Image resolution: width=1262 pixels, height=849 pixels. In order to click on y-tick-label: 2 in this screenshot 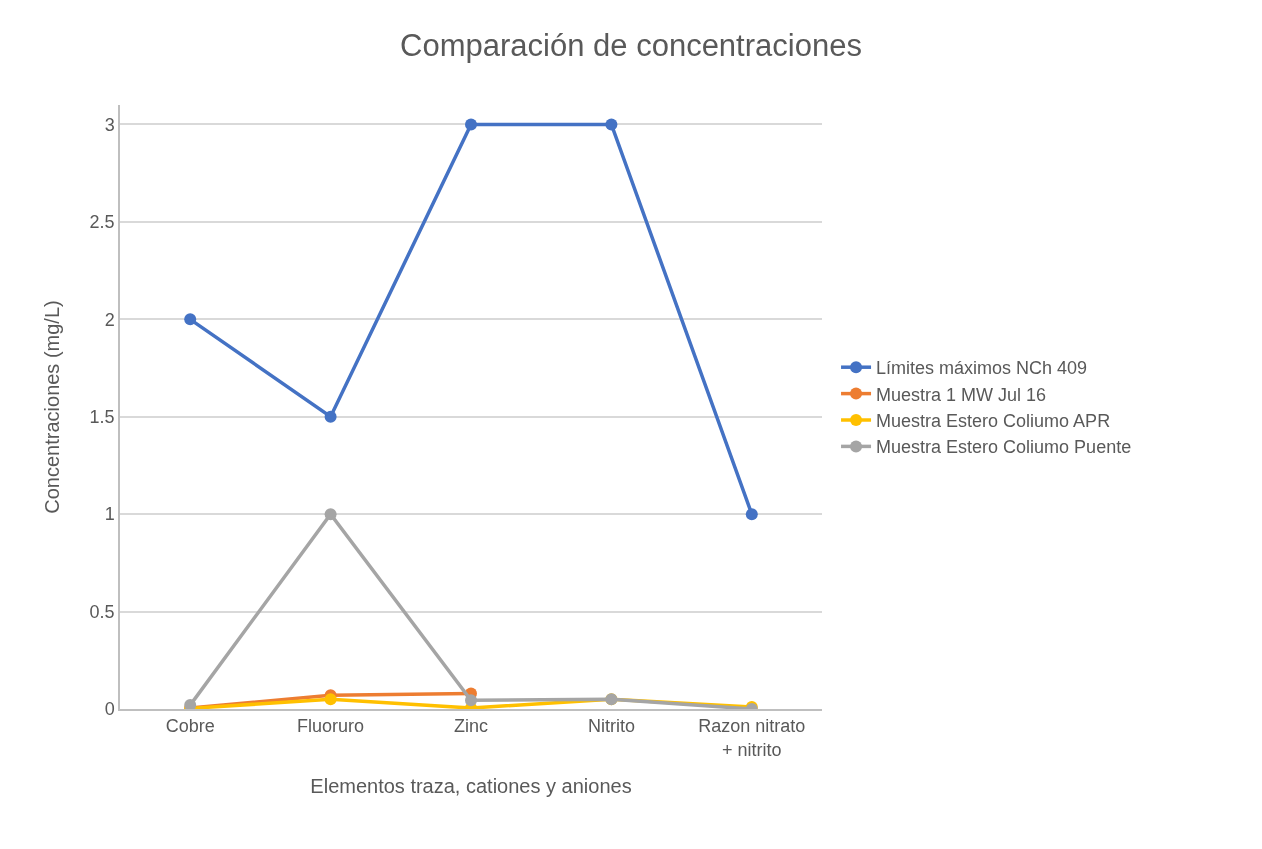, I will do `click(109, 319)`.